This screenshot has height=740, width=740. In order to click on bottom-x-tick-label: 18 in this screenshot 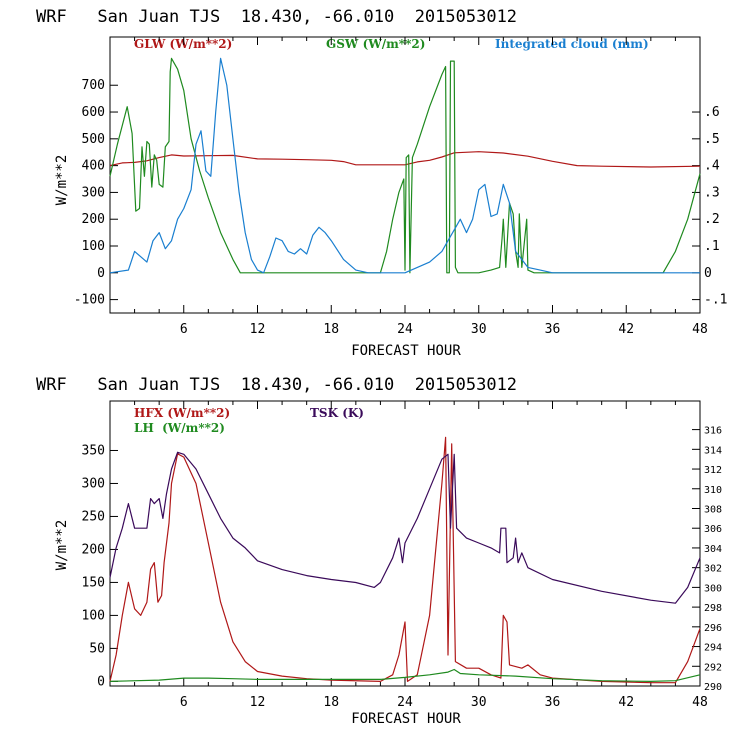, I will do `click(331, 702)`.